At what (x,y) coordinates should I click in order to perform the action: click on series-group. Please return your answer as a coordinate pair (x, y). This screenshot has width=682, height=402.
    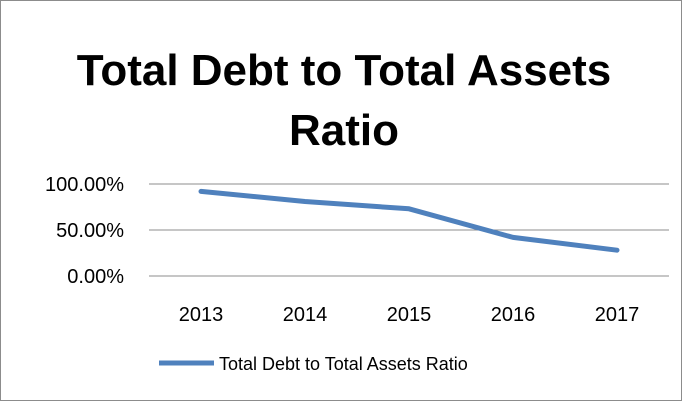
    Looking at the image, I should click on (409, 220).